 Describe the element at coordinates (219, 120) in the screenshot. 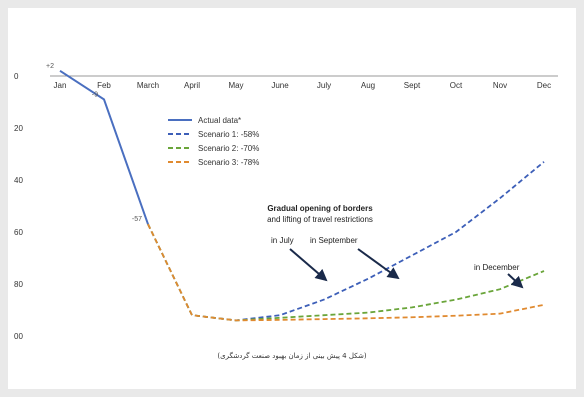

I see `legend-label: Actual data*` at that location.